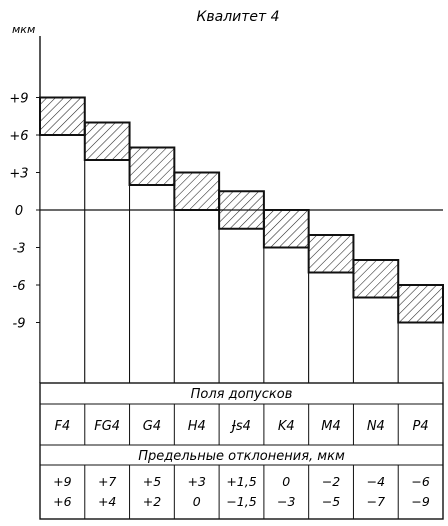  What do you see at coordinates (286, 501) in the screenshot?
I see `lower-deviation-label: −3` at bounding box center [286, 501].